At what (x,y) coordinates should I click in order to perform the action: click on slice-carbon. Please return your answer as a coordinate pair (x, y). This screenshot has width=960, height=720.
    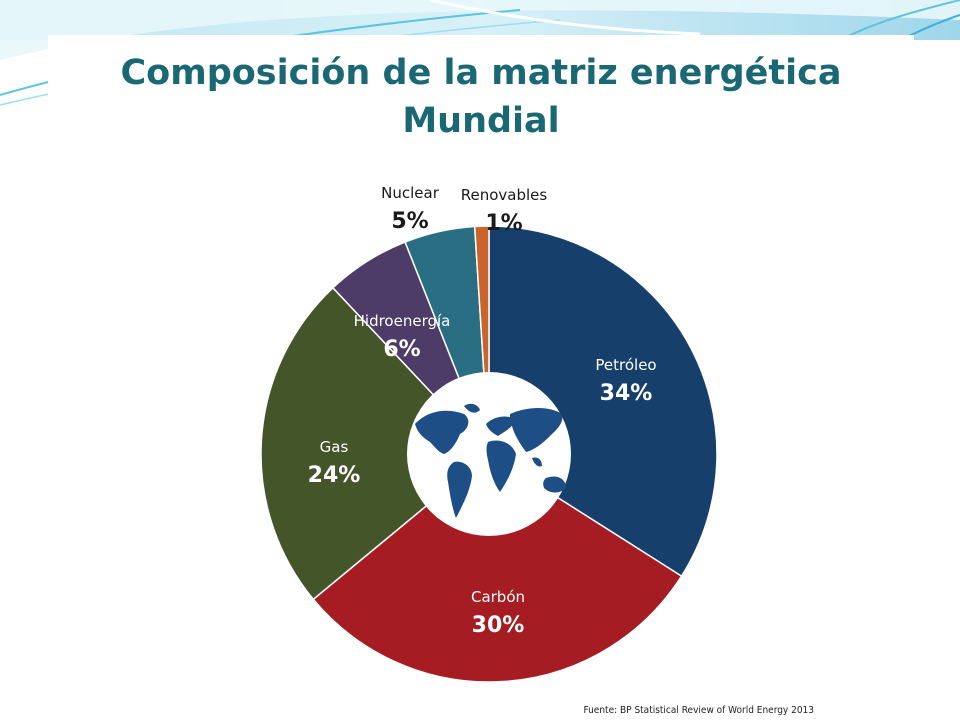
    Looking at the image, I should click on (497, 568).